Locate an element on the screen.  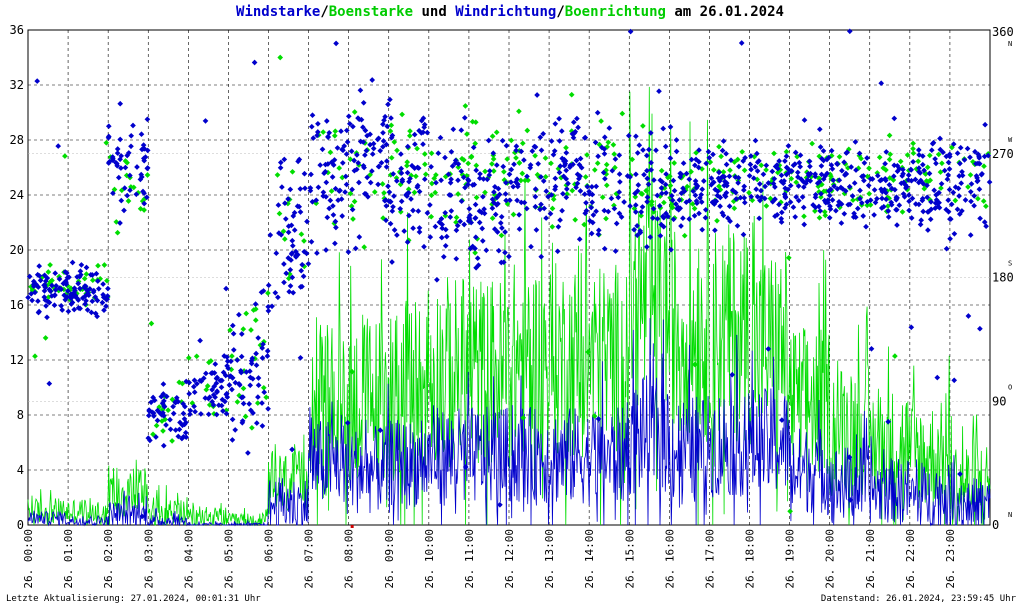
compass-label-2: S is located at coordinates (1010, 264).